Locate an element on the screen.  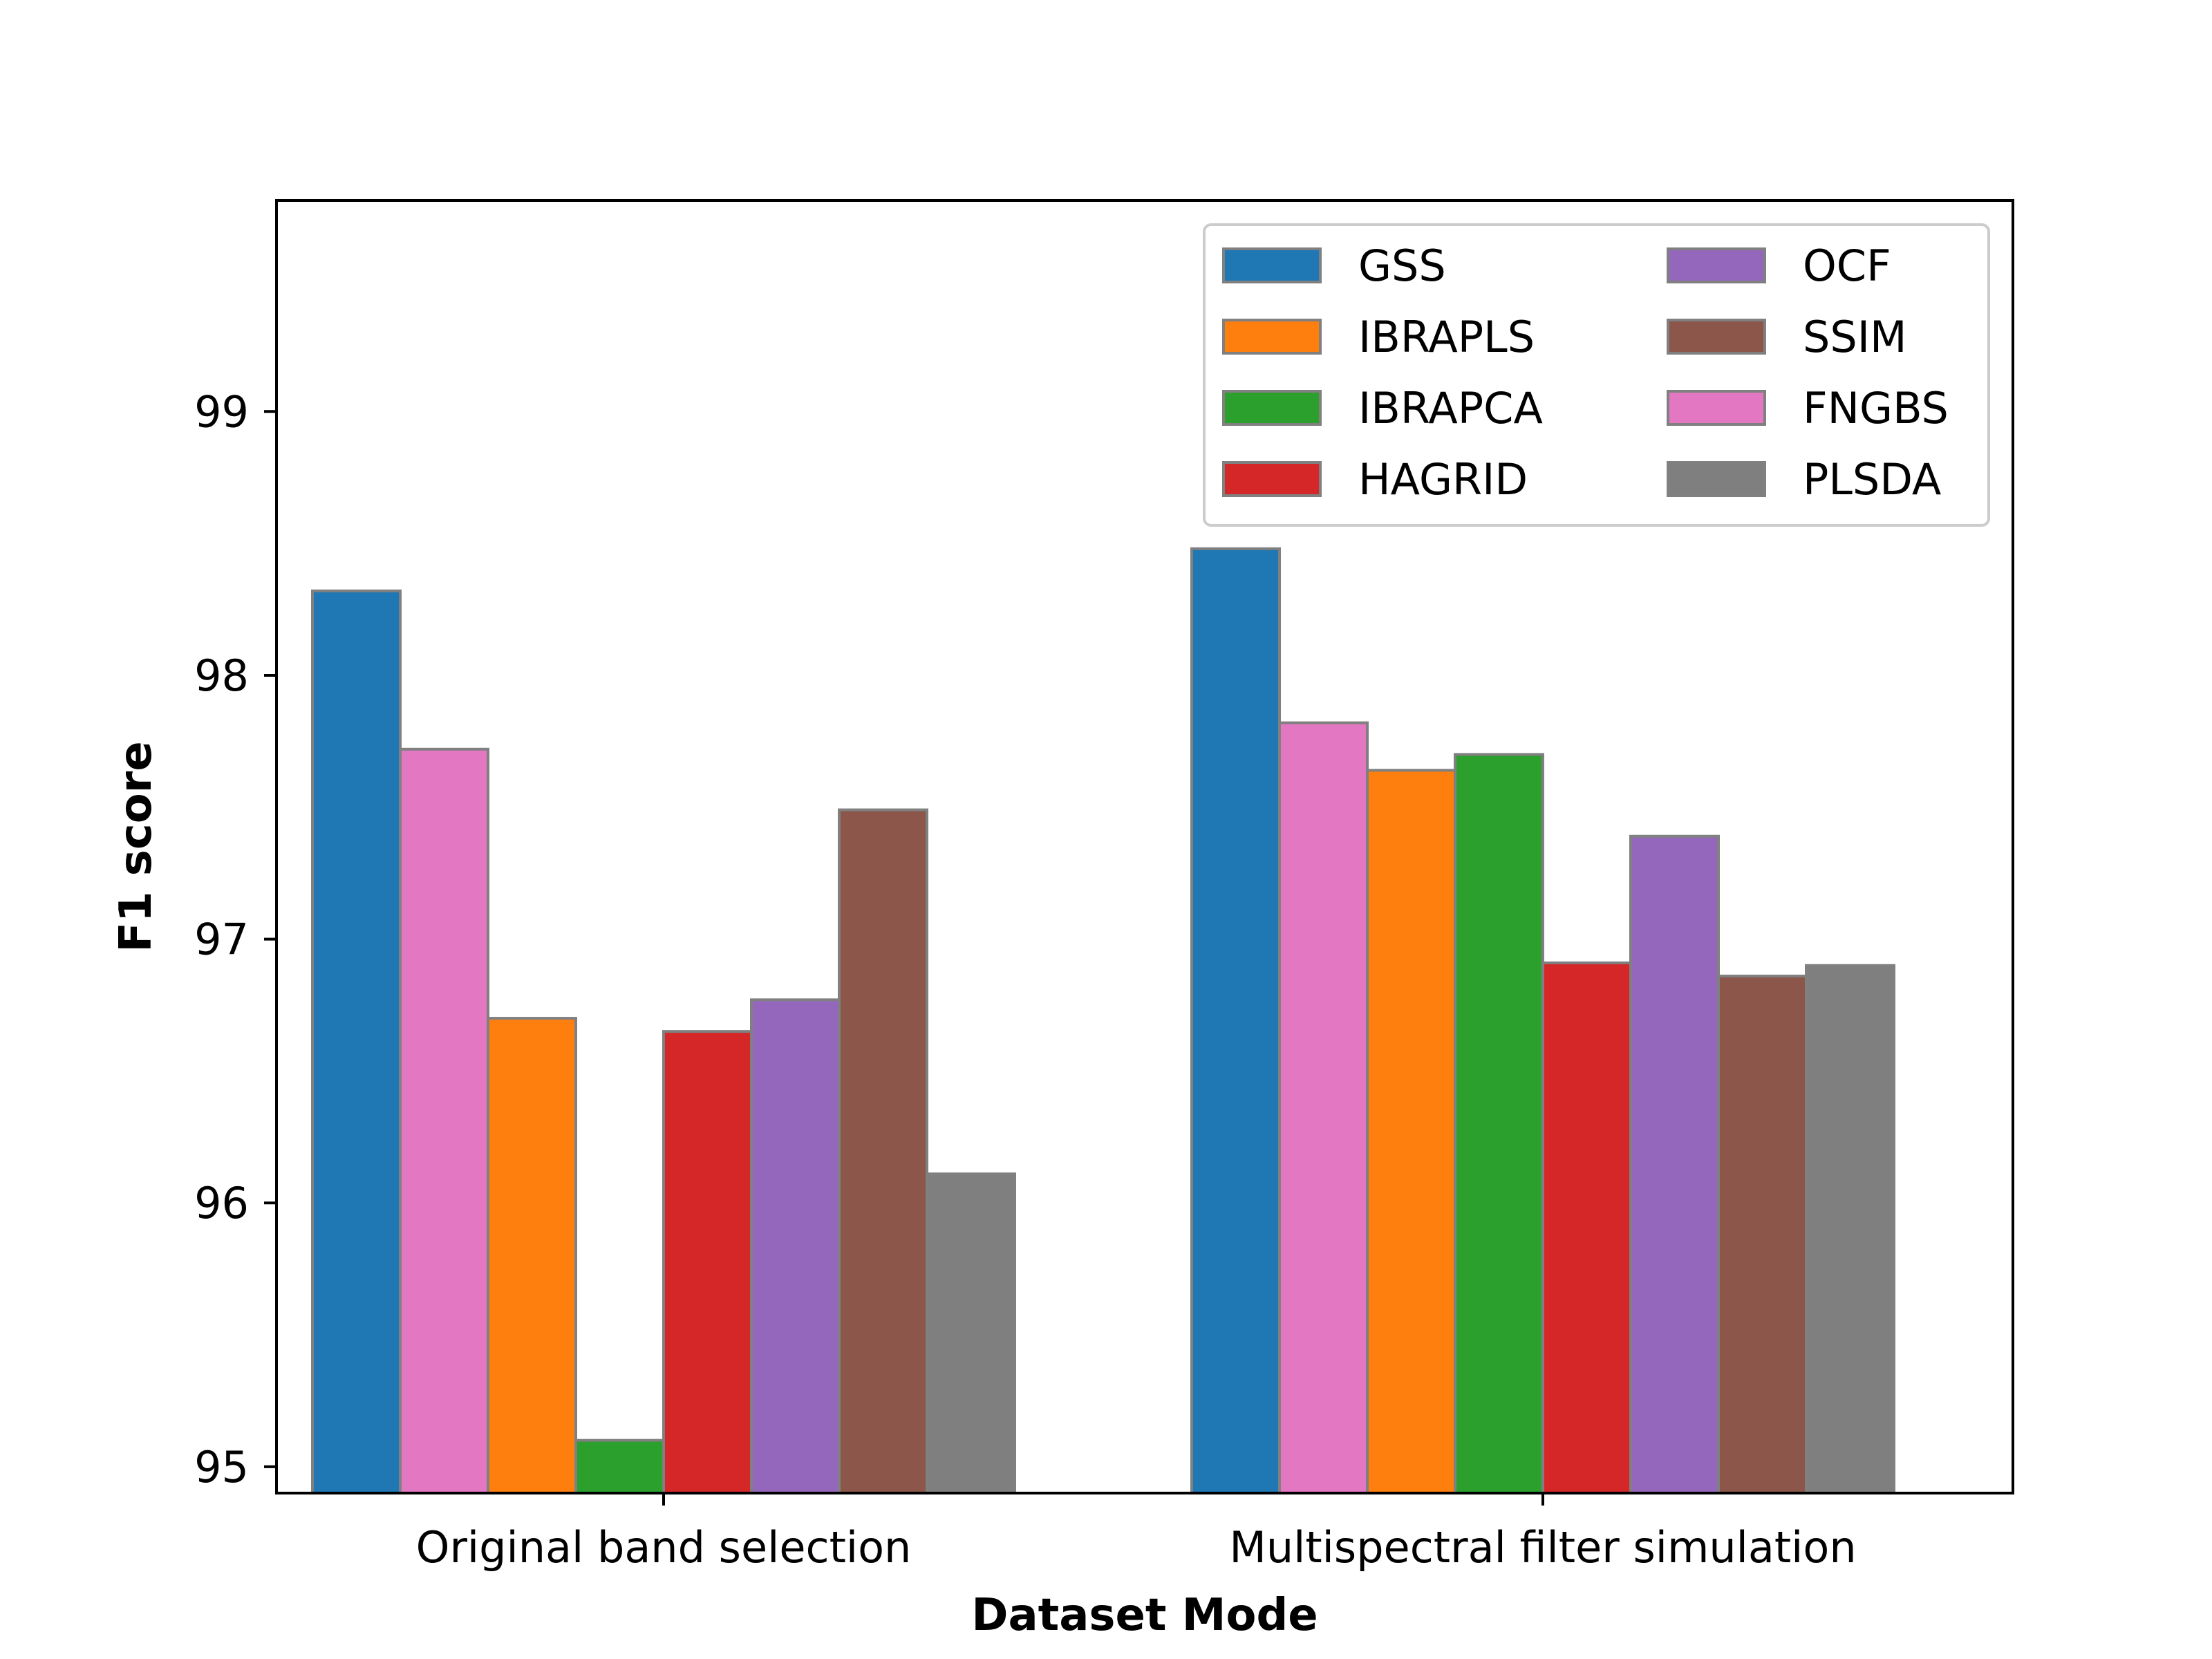
bar-ibrapca-multispectral is located at coordinates (1499, 1124).